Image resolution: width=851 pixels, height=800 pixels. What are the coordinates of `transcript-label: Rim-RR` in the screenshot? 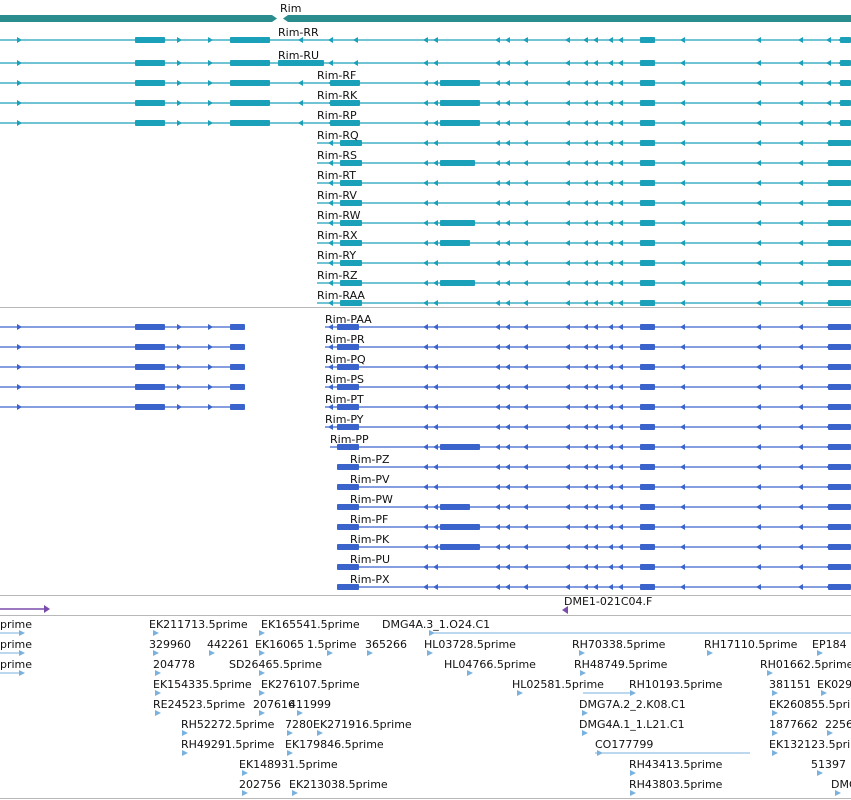 It's located at (298, 32).